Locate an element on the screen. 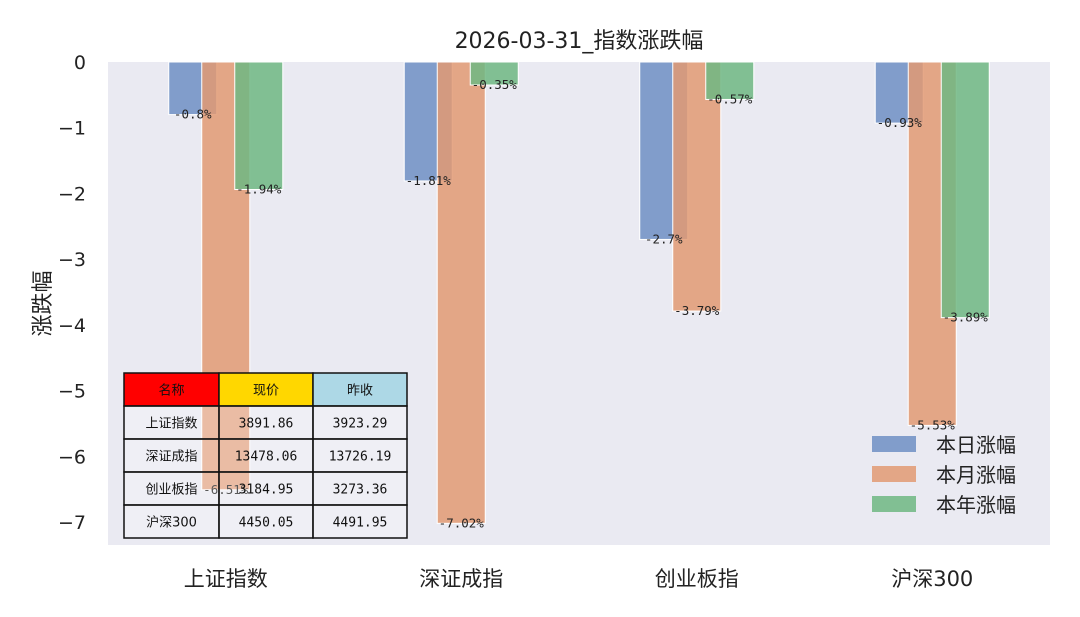 The height and width of the screenshot is (617, 1080). legend-label-1: 本日涨幅 is located at coordinates (976, 445).